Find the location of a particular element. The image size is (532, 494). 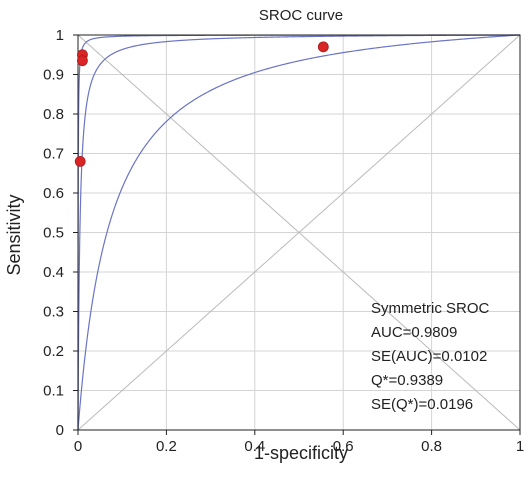

x-tick-label: 0.6 is located at coordinates (343, 446).